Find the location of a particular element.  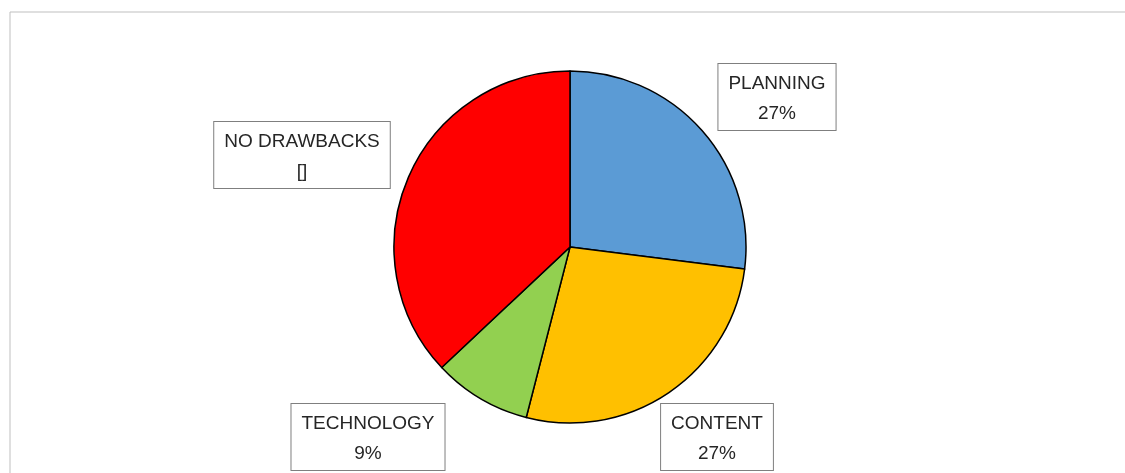

slice-label: NO DRAWBACKS is located at coordinates (302, 140).